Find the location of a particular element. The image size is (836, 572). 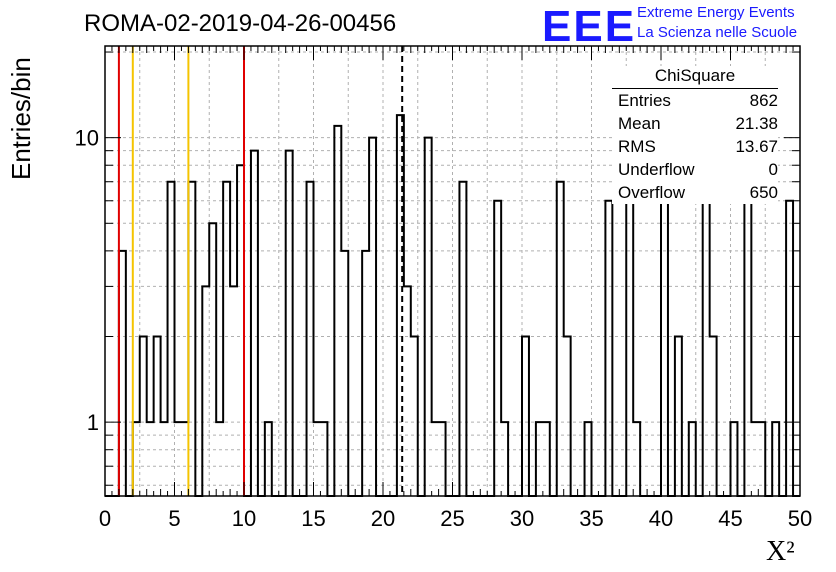

x-tick-label: 45 is located at coordinates (730, 518).